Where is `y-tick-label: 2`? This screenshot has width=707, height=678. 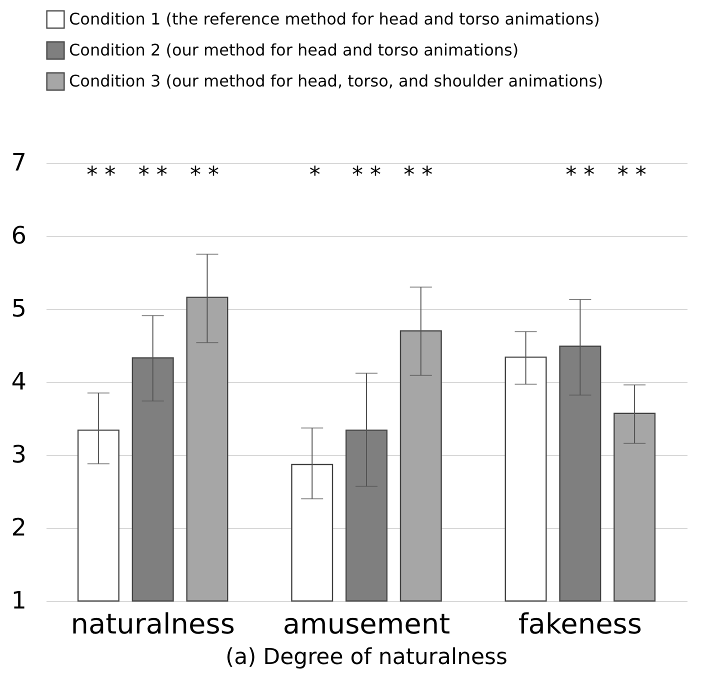
y-tick-label: 2 is located at coordinates (18, 528).